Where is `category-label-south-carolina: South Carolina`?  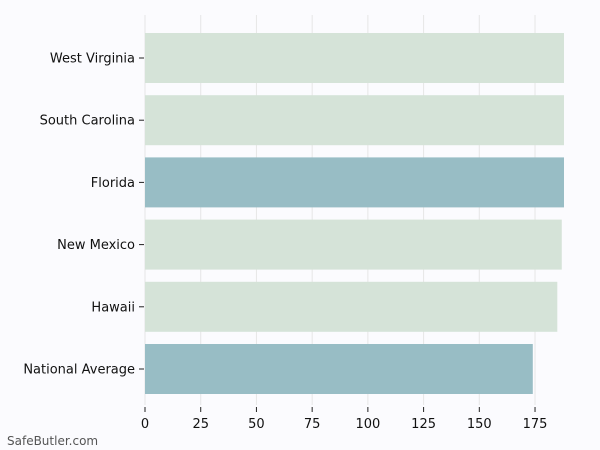 category-label-south-carolina: South Carolina is located at coordinates (87, 121).